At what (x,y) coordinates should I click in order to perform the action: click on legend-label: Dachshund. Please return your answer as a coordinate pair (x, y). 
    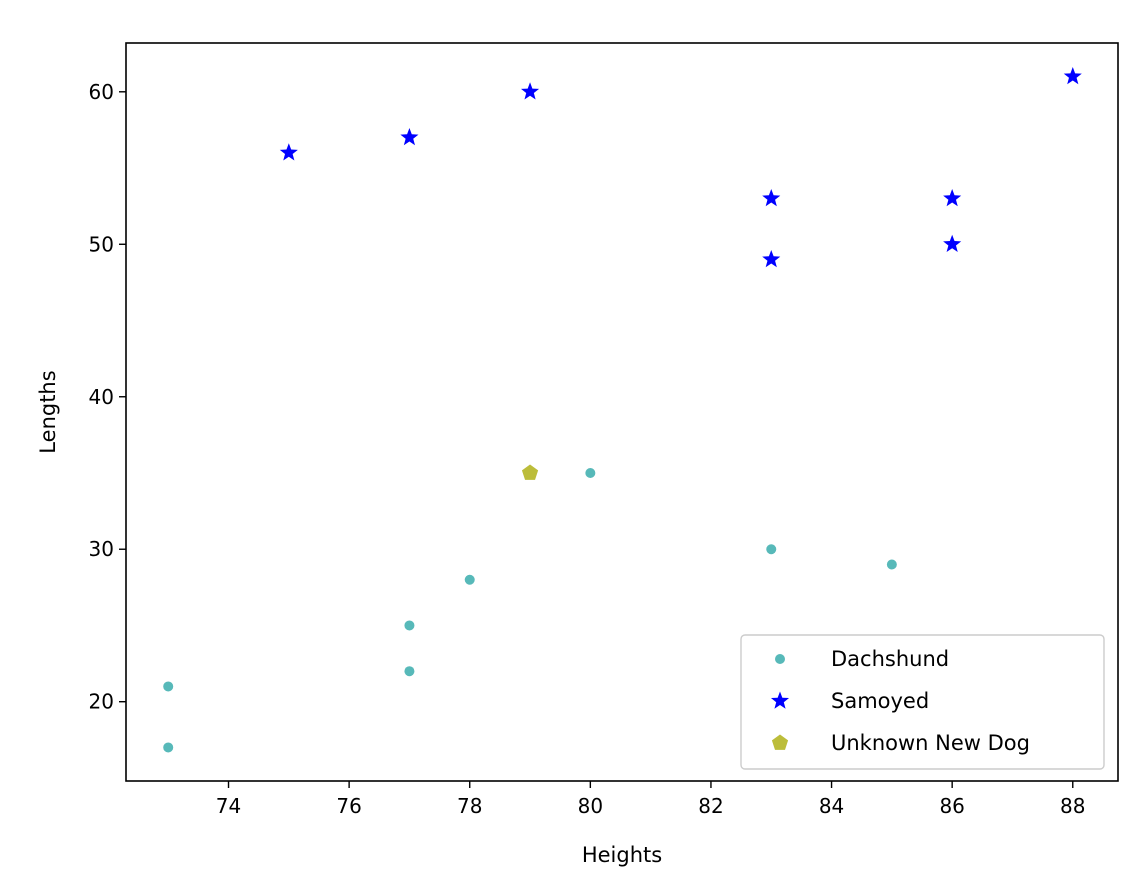
    Looking at the image, I should click on (890, 659).